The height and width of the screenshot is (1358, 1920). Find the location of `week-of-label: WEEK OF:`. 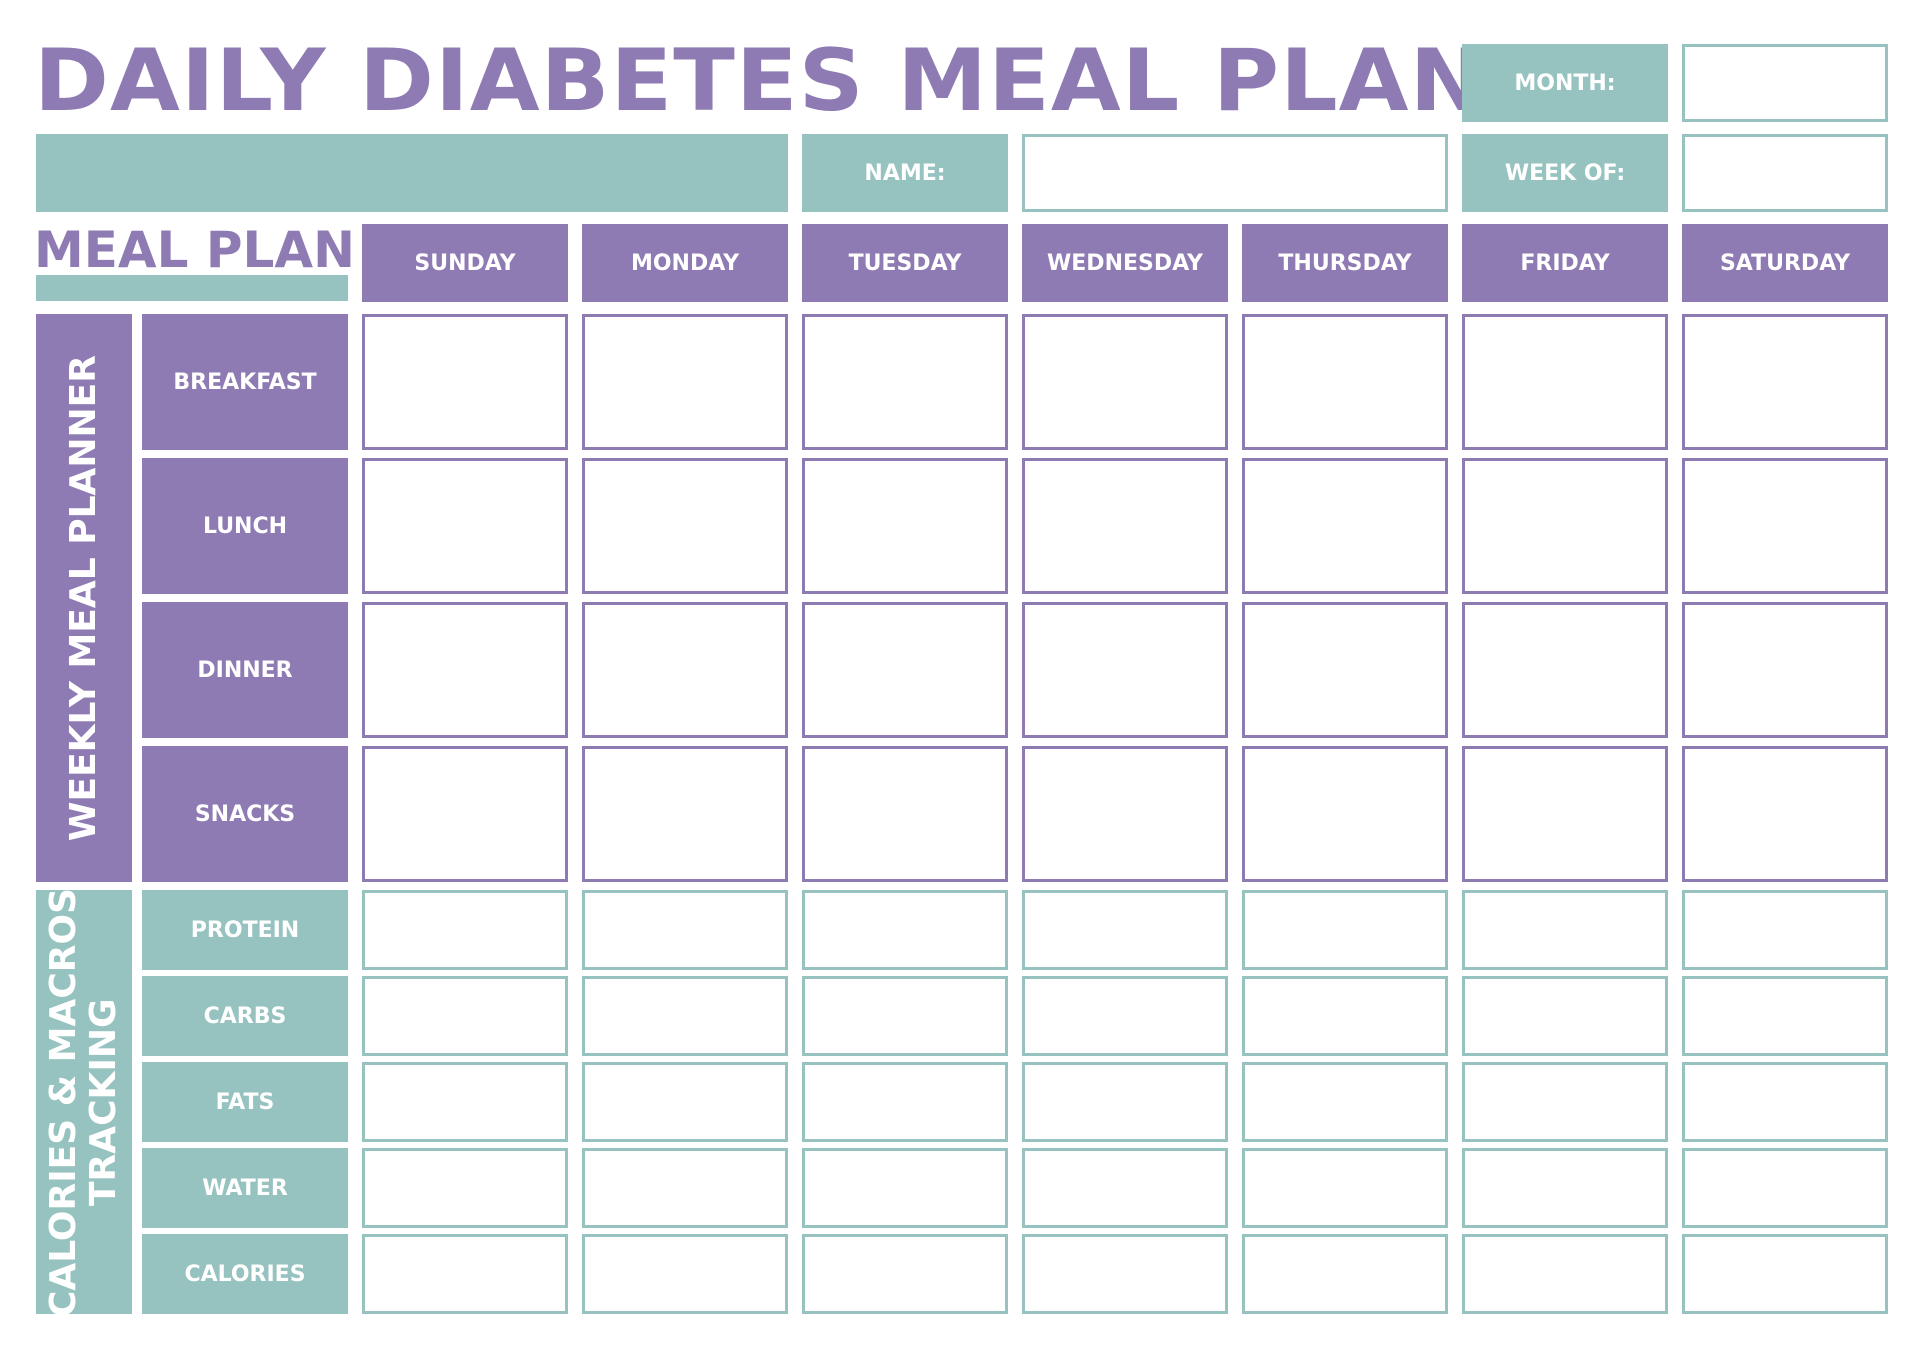

week-of-label: WEEK OF: is located at coordinates (1565, 173).